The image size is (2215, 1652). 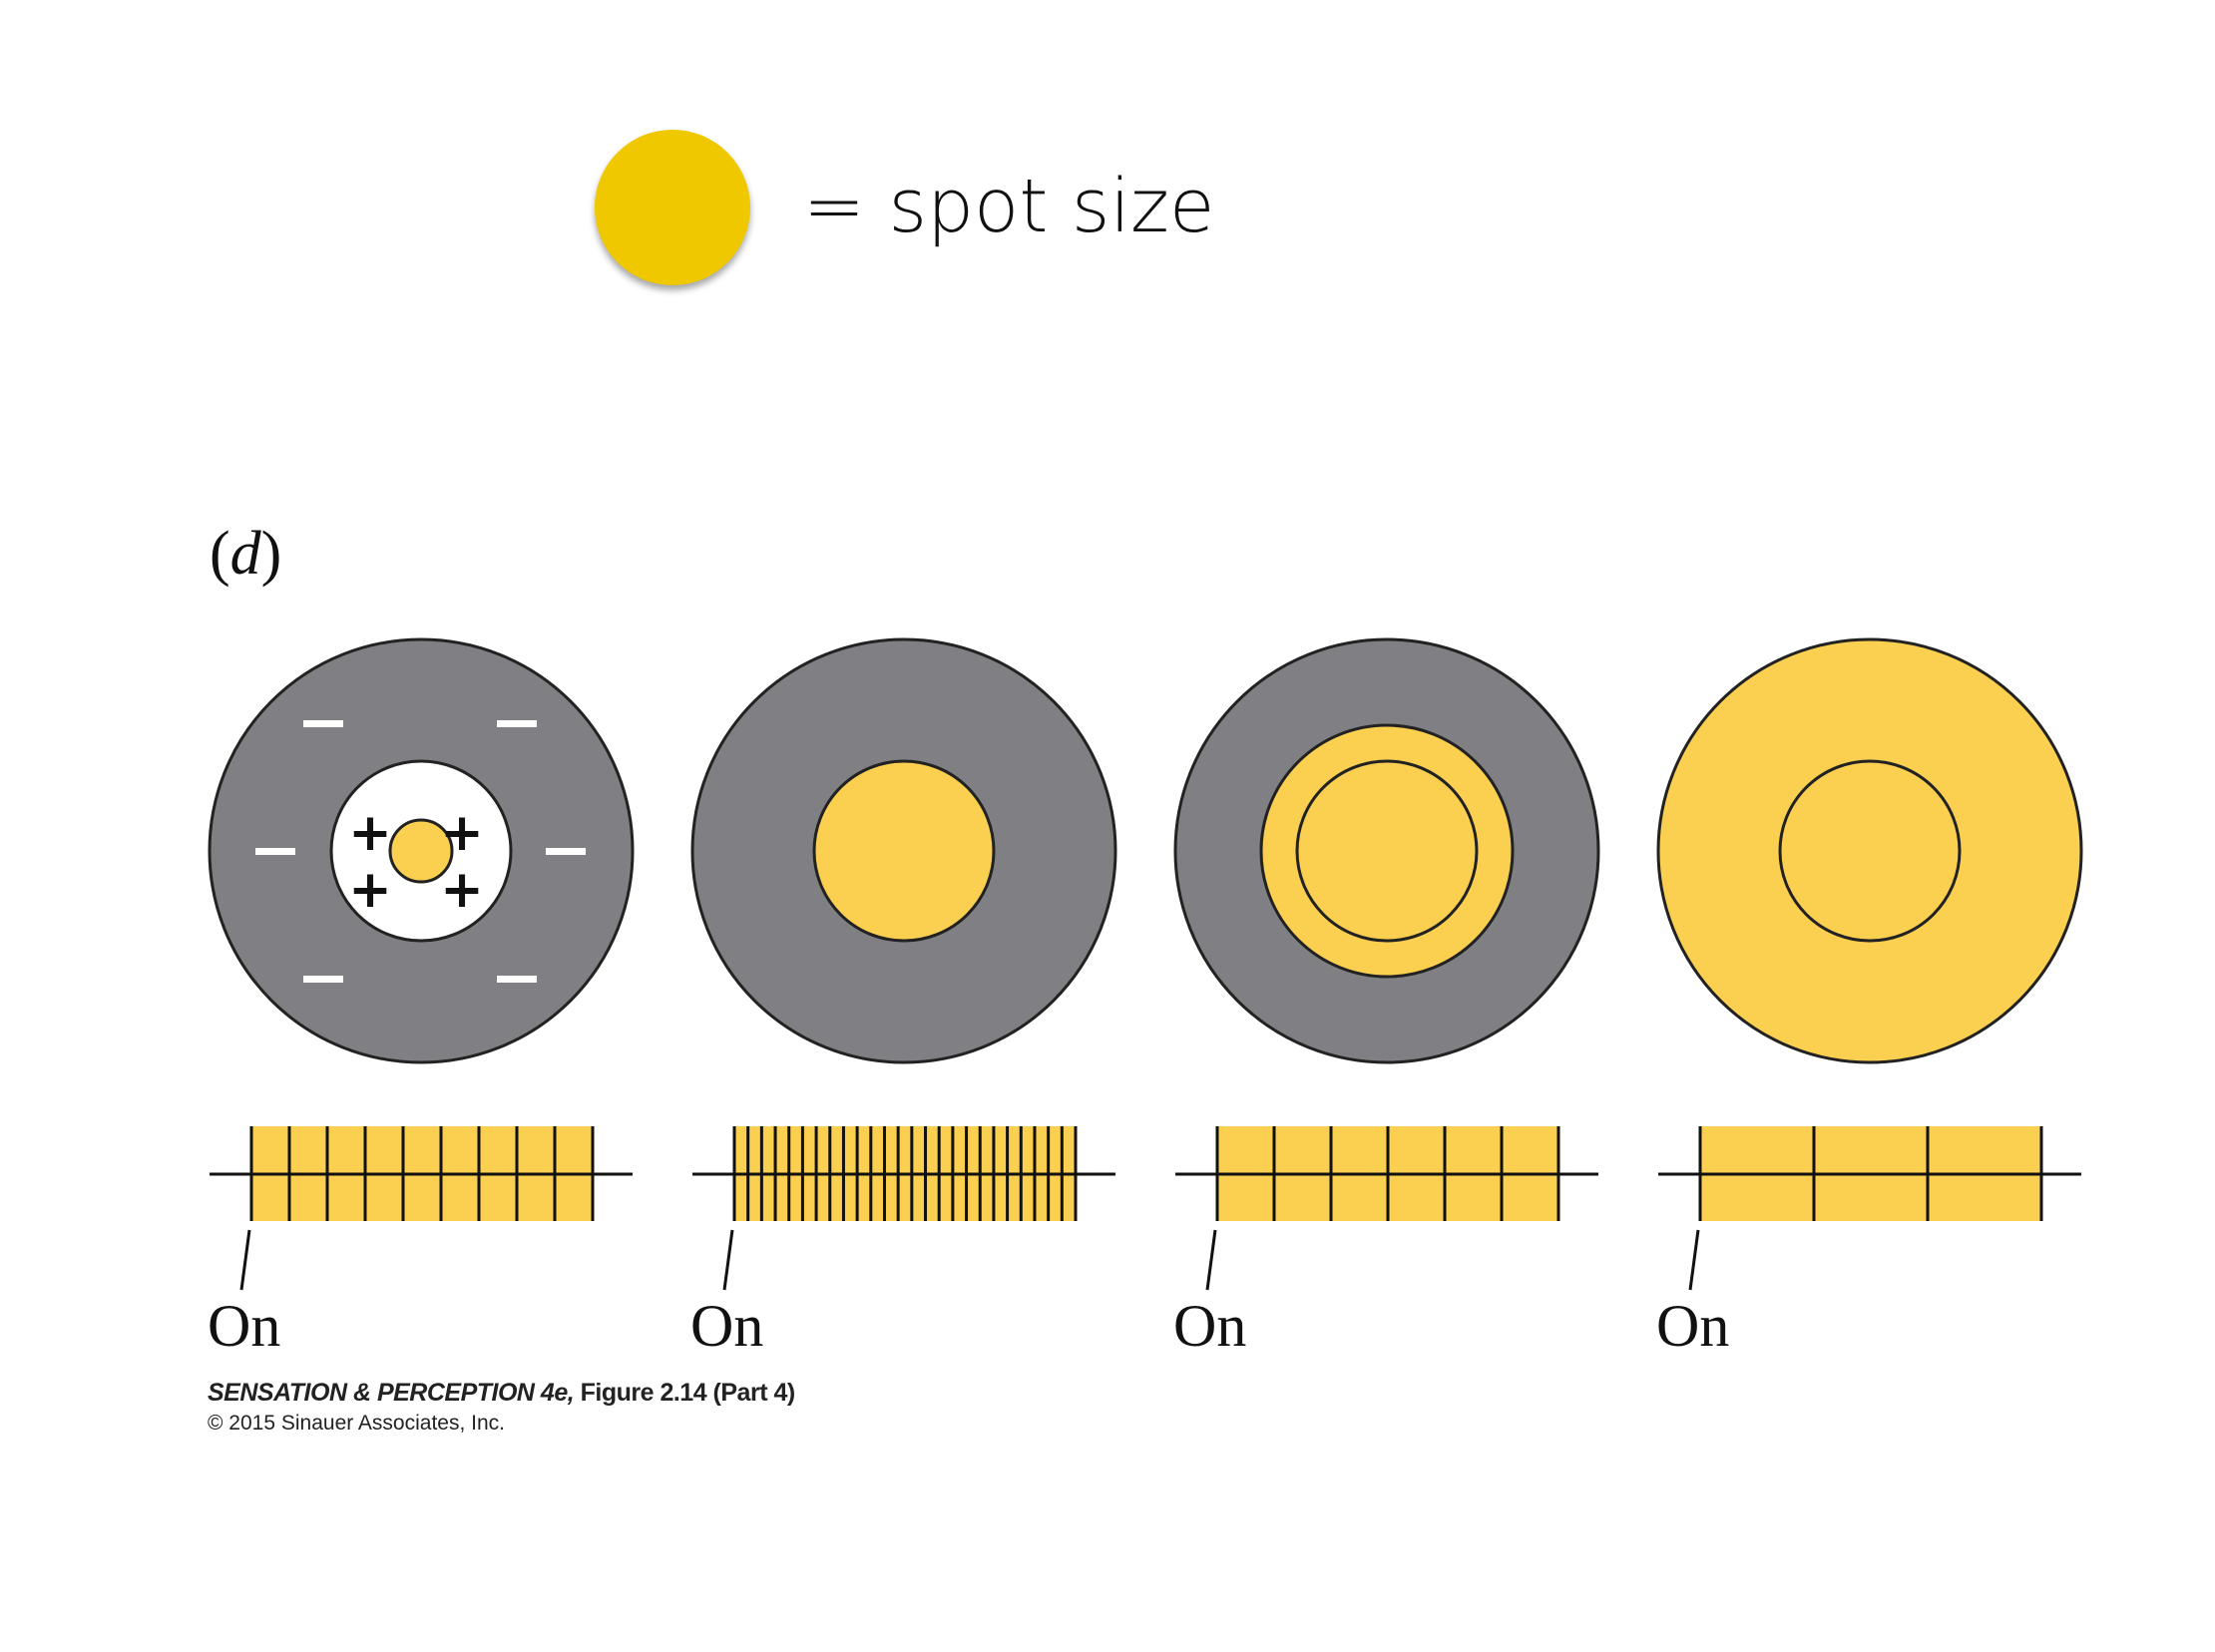 I want to click on spike-train-1: On, so click(x=420, y=1242).